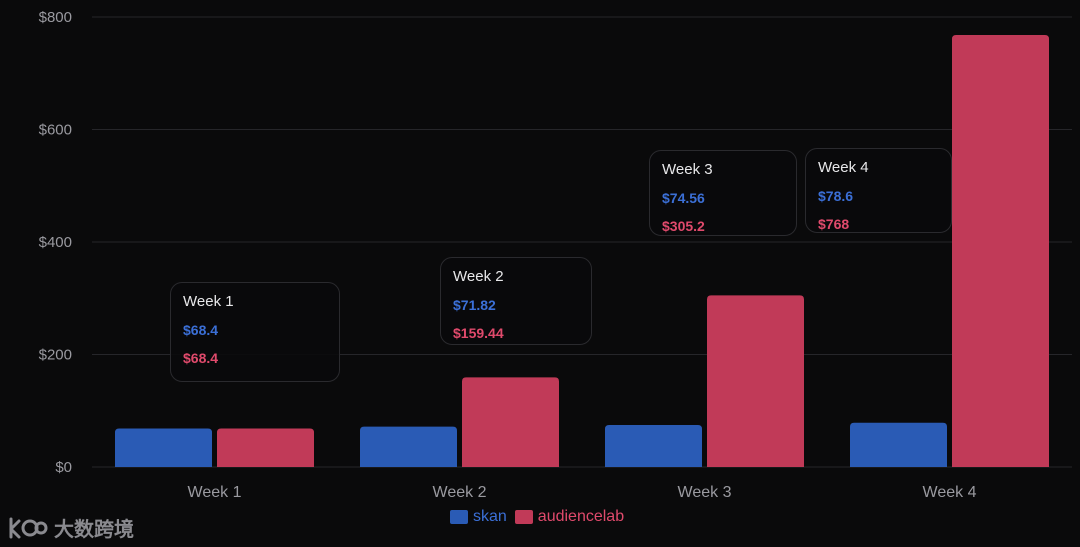 The width and height of the screenshot is (1080, 547). I want to click on tooltip-skan-value: $74.56, so click(683, 198).